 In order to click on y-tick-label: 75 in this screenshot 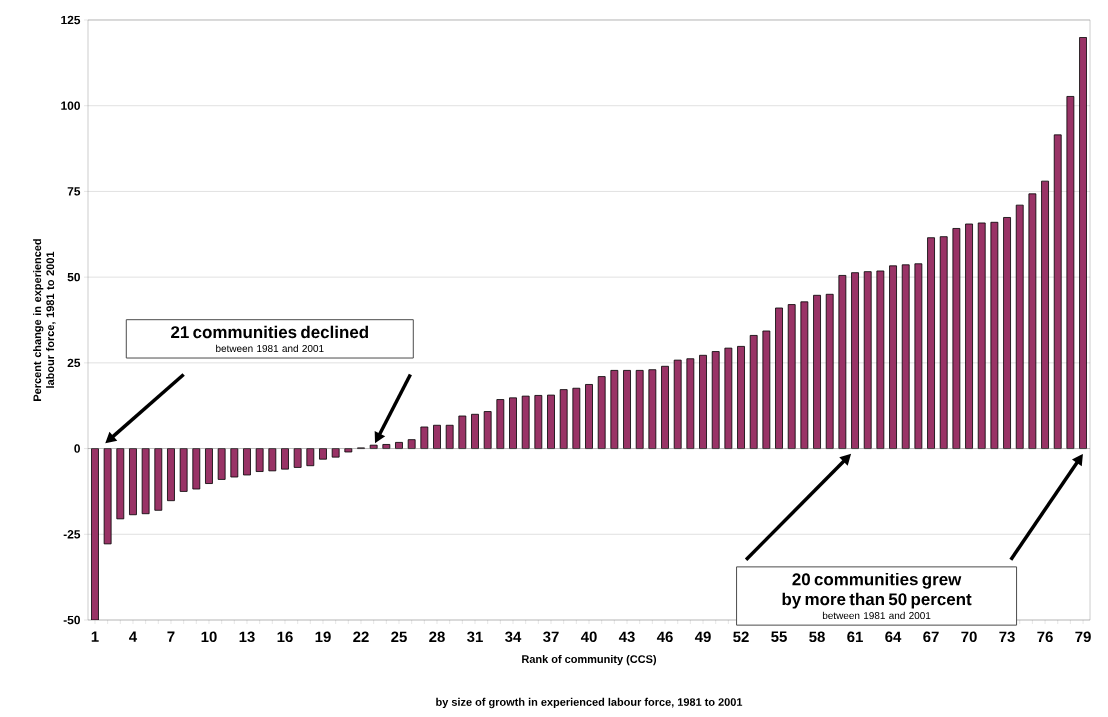, I will do `click(74, 191)`.